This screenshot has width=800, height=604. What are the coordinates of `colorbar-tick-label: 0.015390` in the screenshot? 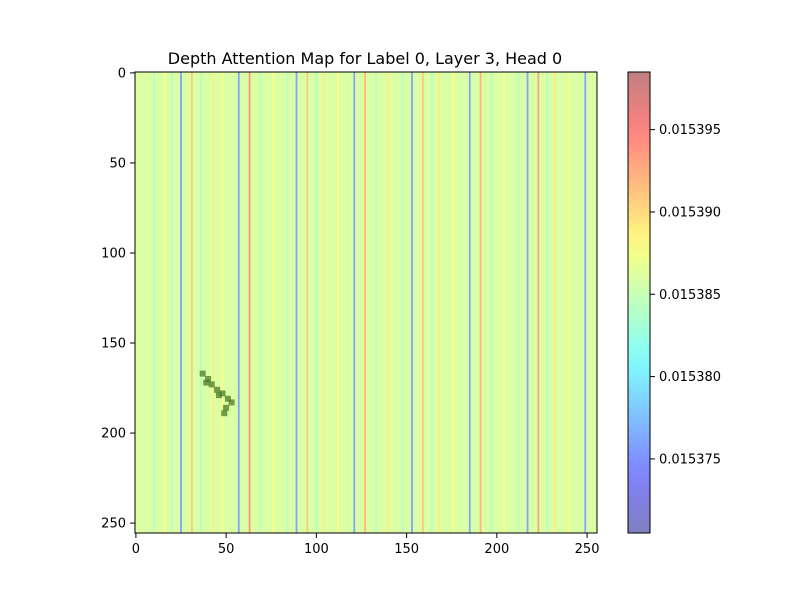 It's located at (690, 212).